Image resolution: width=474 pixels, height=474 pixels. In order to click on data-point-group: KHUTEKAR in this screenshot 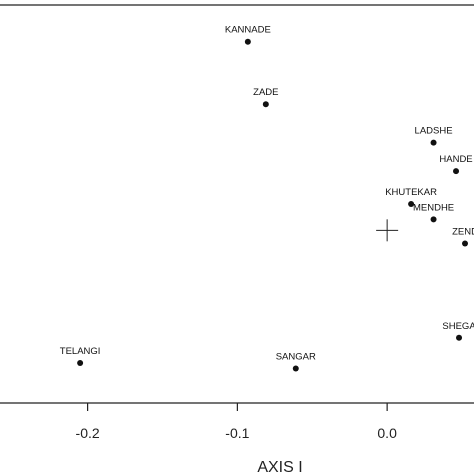, I will do `click(411, 197)`.